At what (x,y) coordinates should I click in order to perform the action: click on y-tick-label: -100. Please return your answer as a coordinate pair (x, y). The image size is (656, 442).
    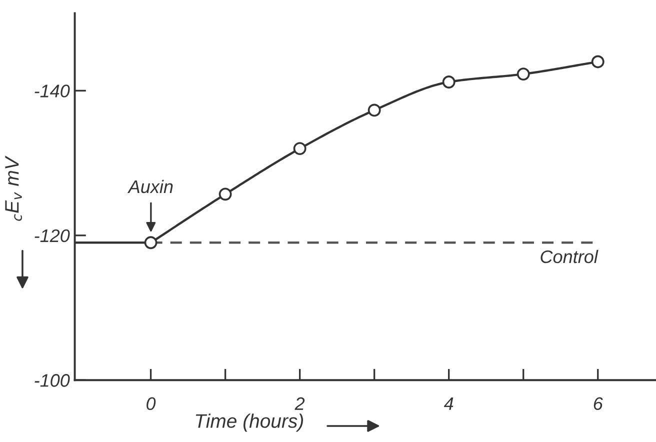
    Looking at the image, I should click on (52, 380).